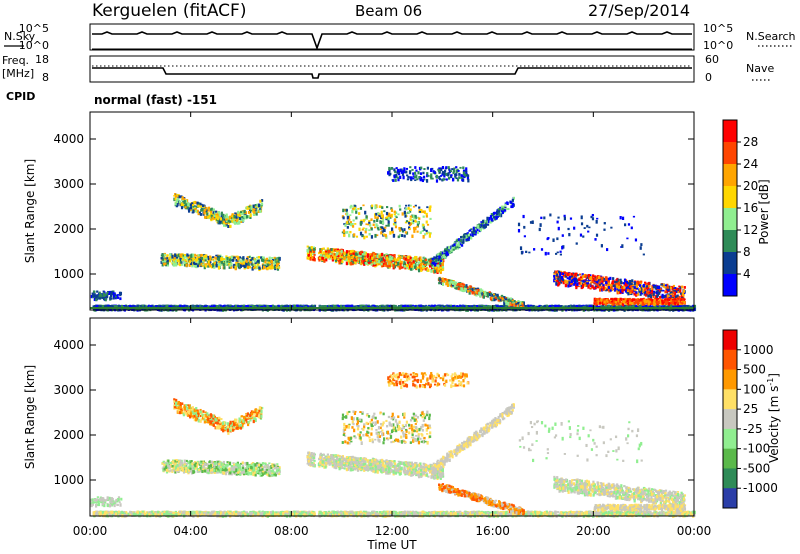 The image size is (800, 554). Describe the element at coordinates (771, 36) in the screenshot. I see `nsearch-label: N.Search` at that location.